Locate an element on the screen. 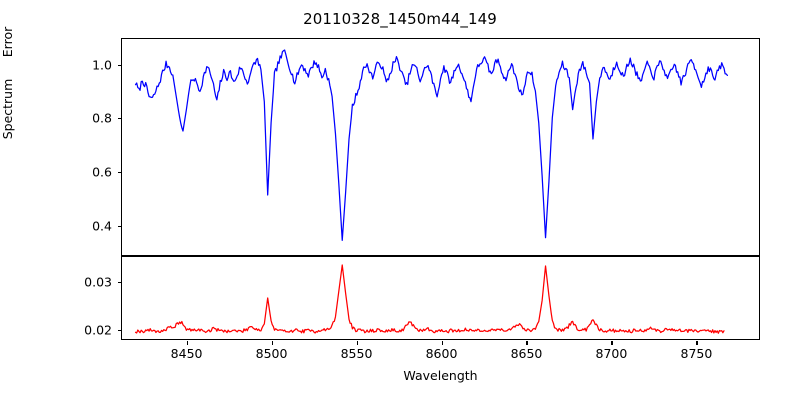  x-tick-label: 8600 is located at coordinates (441, 353).